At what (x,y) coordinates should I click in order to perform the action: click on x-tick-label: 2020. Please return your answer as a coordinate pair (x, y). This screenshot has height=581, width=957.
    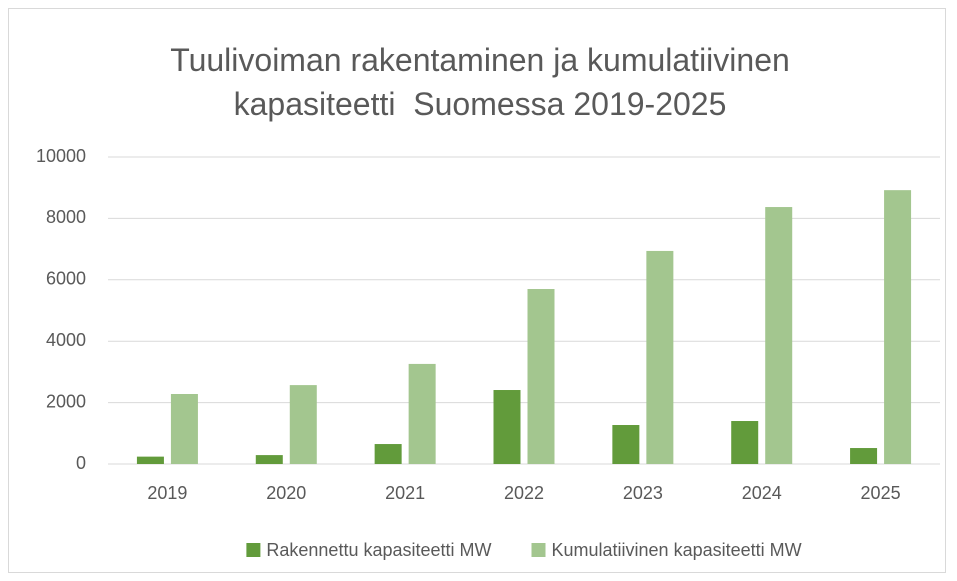
    Looking at the image, I should click on (286, 493).